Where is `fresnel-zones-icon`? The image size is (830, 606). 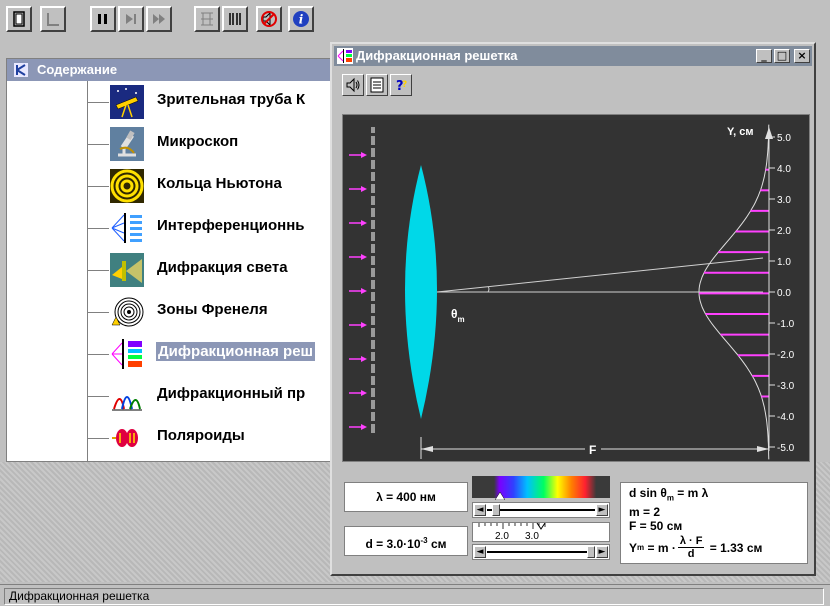
fresnel-zones-icon is located at coordinates (127, 312).